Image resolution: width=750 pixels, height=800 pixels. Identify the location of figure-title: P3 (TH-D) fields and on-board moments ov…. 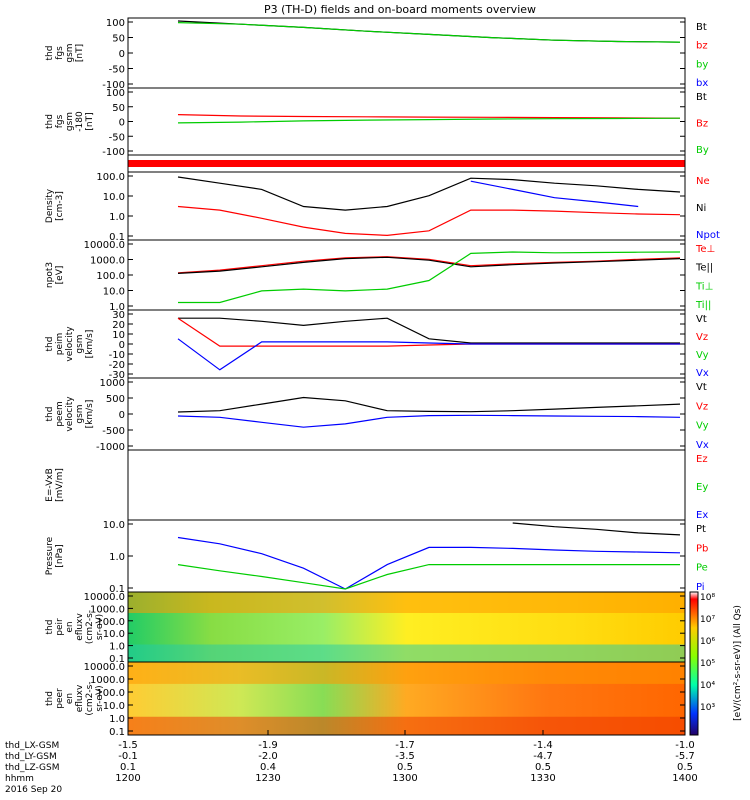
(400, 9).